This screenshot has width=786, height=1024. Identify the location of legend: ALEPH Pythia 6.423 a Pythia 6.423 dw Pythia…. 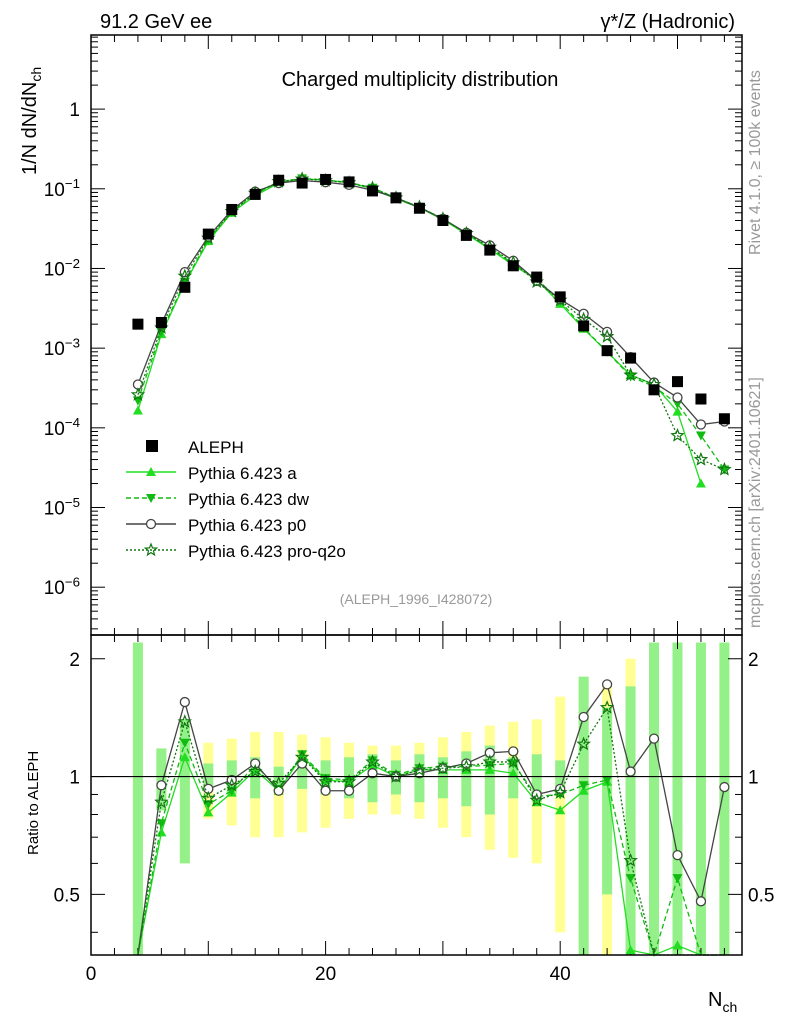
(236, 499).